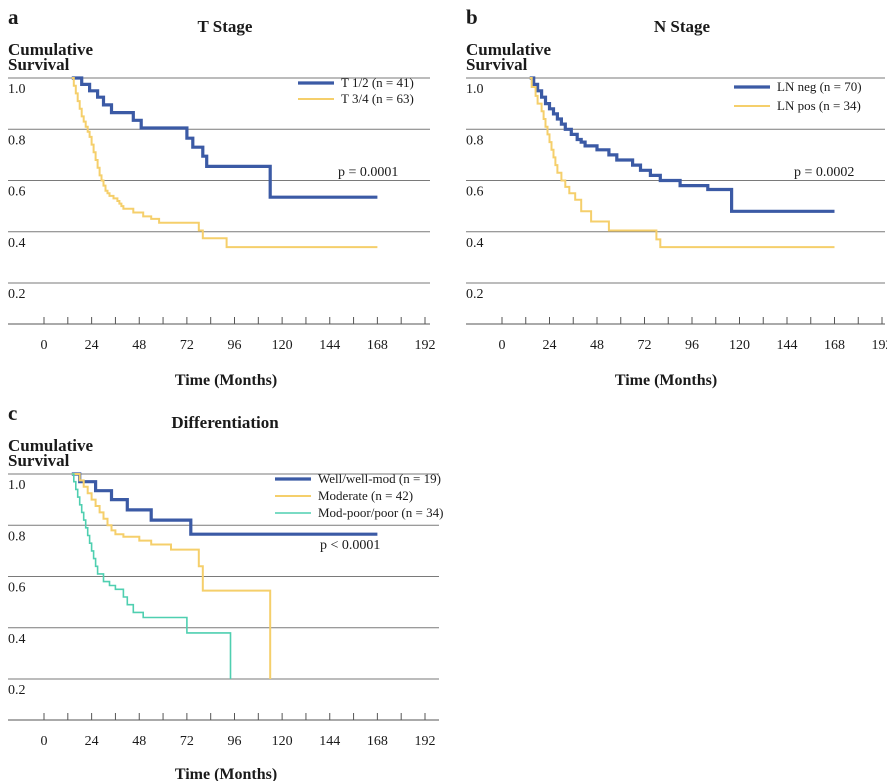  What do you see at coordinates (350, 545) in the screenshot?
I see `p-value-annotation: p < 0.0001` at bounding box center [350, 545].